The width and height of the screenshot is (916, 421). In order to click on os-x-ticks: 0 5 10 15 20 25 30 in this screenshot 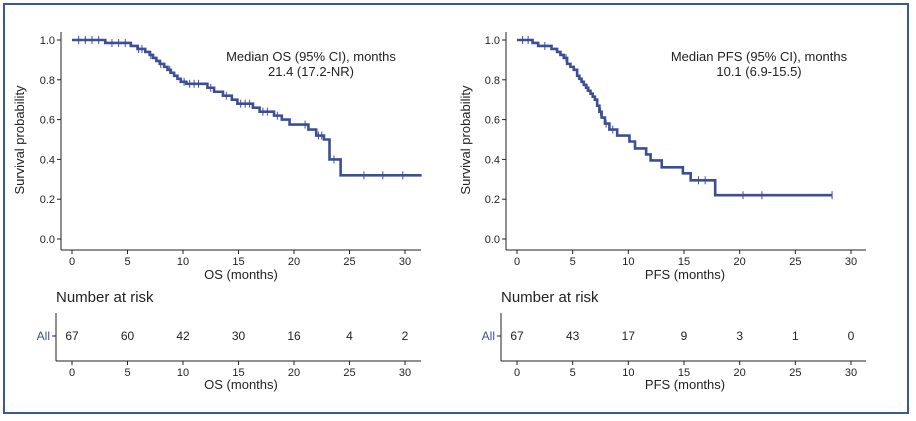, I will do `click(240, 259)`.